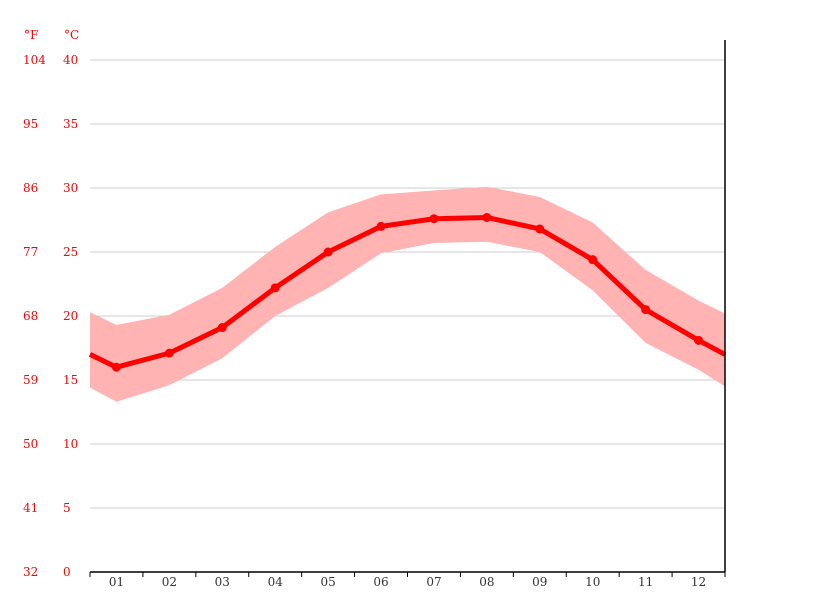  Describe the element at coordinates (70, 60) in the screenshot. I see `y-tick-label-c: 40` at that location.